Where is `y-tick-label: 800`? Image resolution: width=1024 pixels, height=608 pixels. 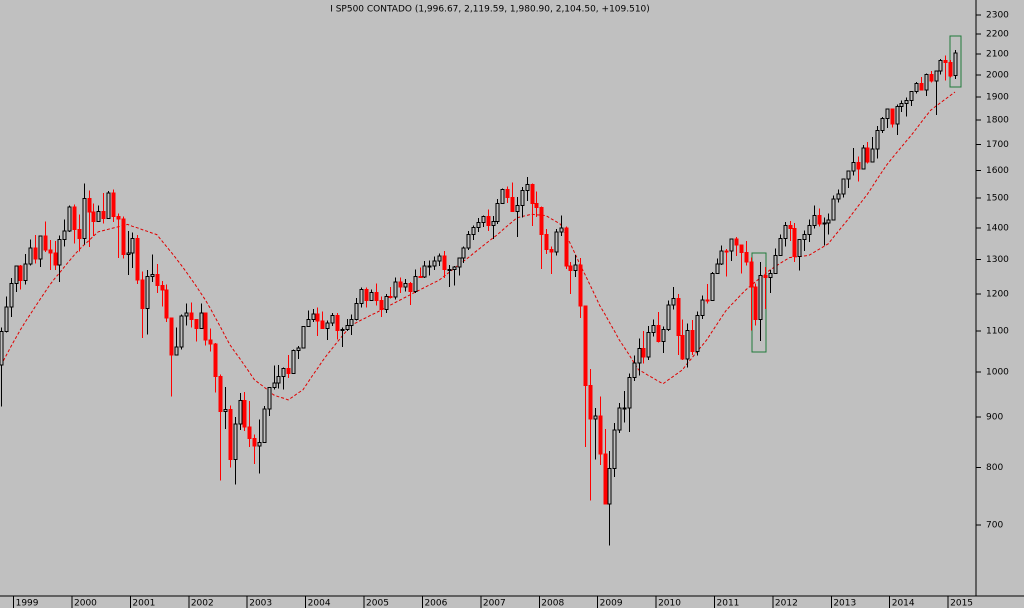
y-tick-label: 800 is located at coordinates (994, 468).